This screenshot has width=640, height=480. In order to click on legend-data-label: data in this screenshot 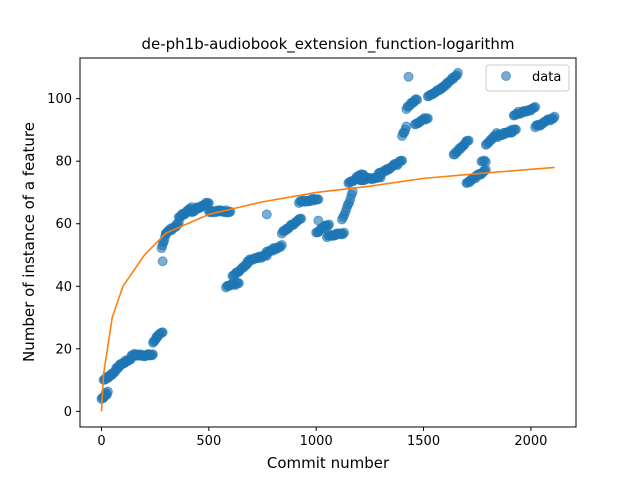, I will do `click(546, 77)`.